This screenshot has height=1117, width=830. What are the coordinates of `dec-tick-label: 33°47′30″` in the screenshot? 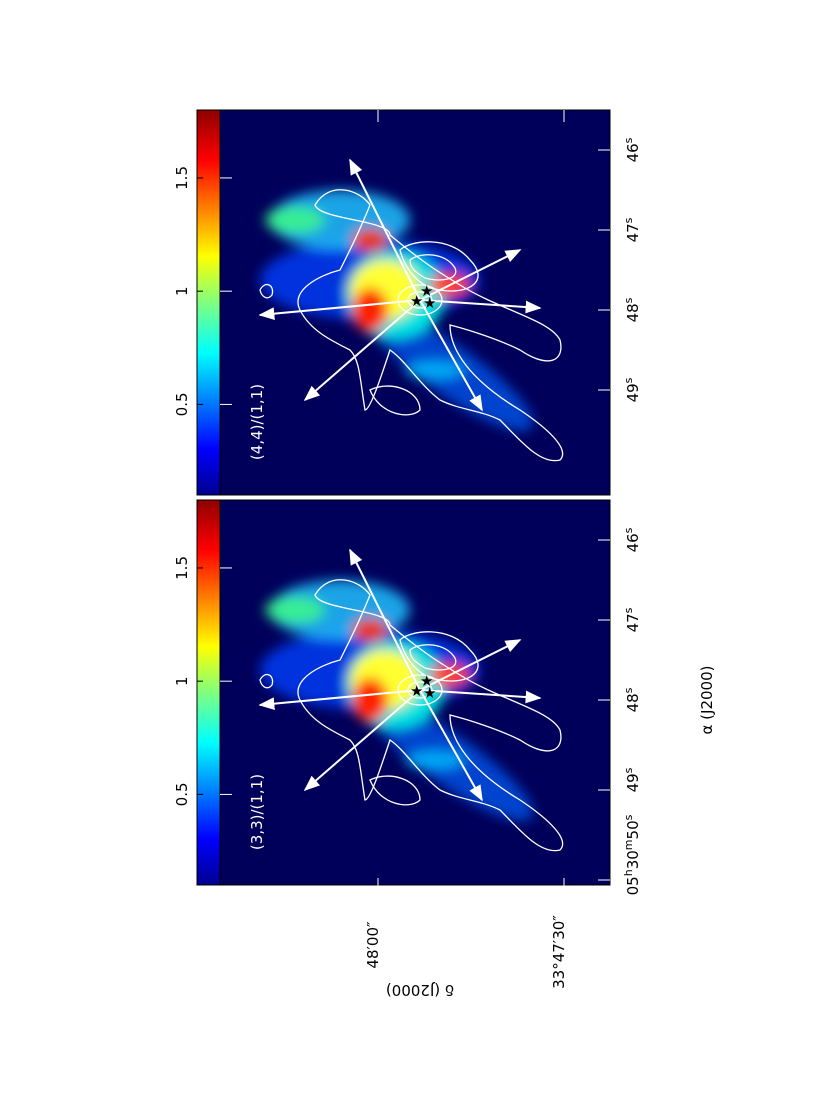 It's located at (559, 952).